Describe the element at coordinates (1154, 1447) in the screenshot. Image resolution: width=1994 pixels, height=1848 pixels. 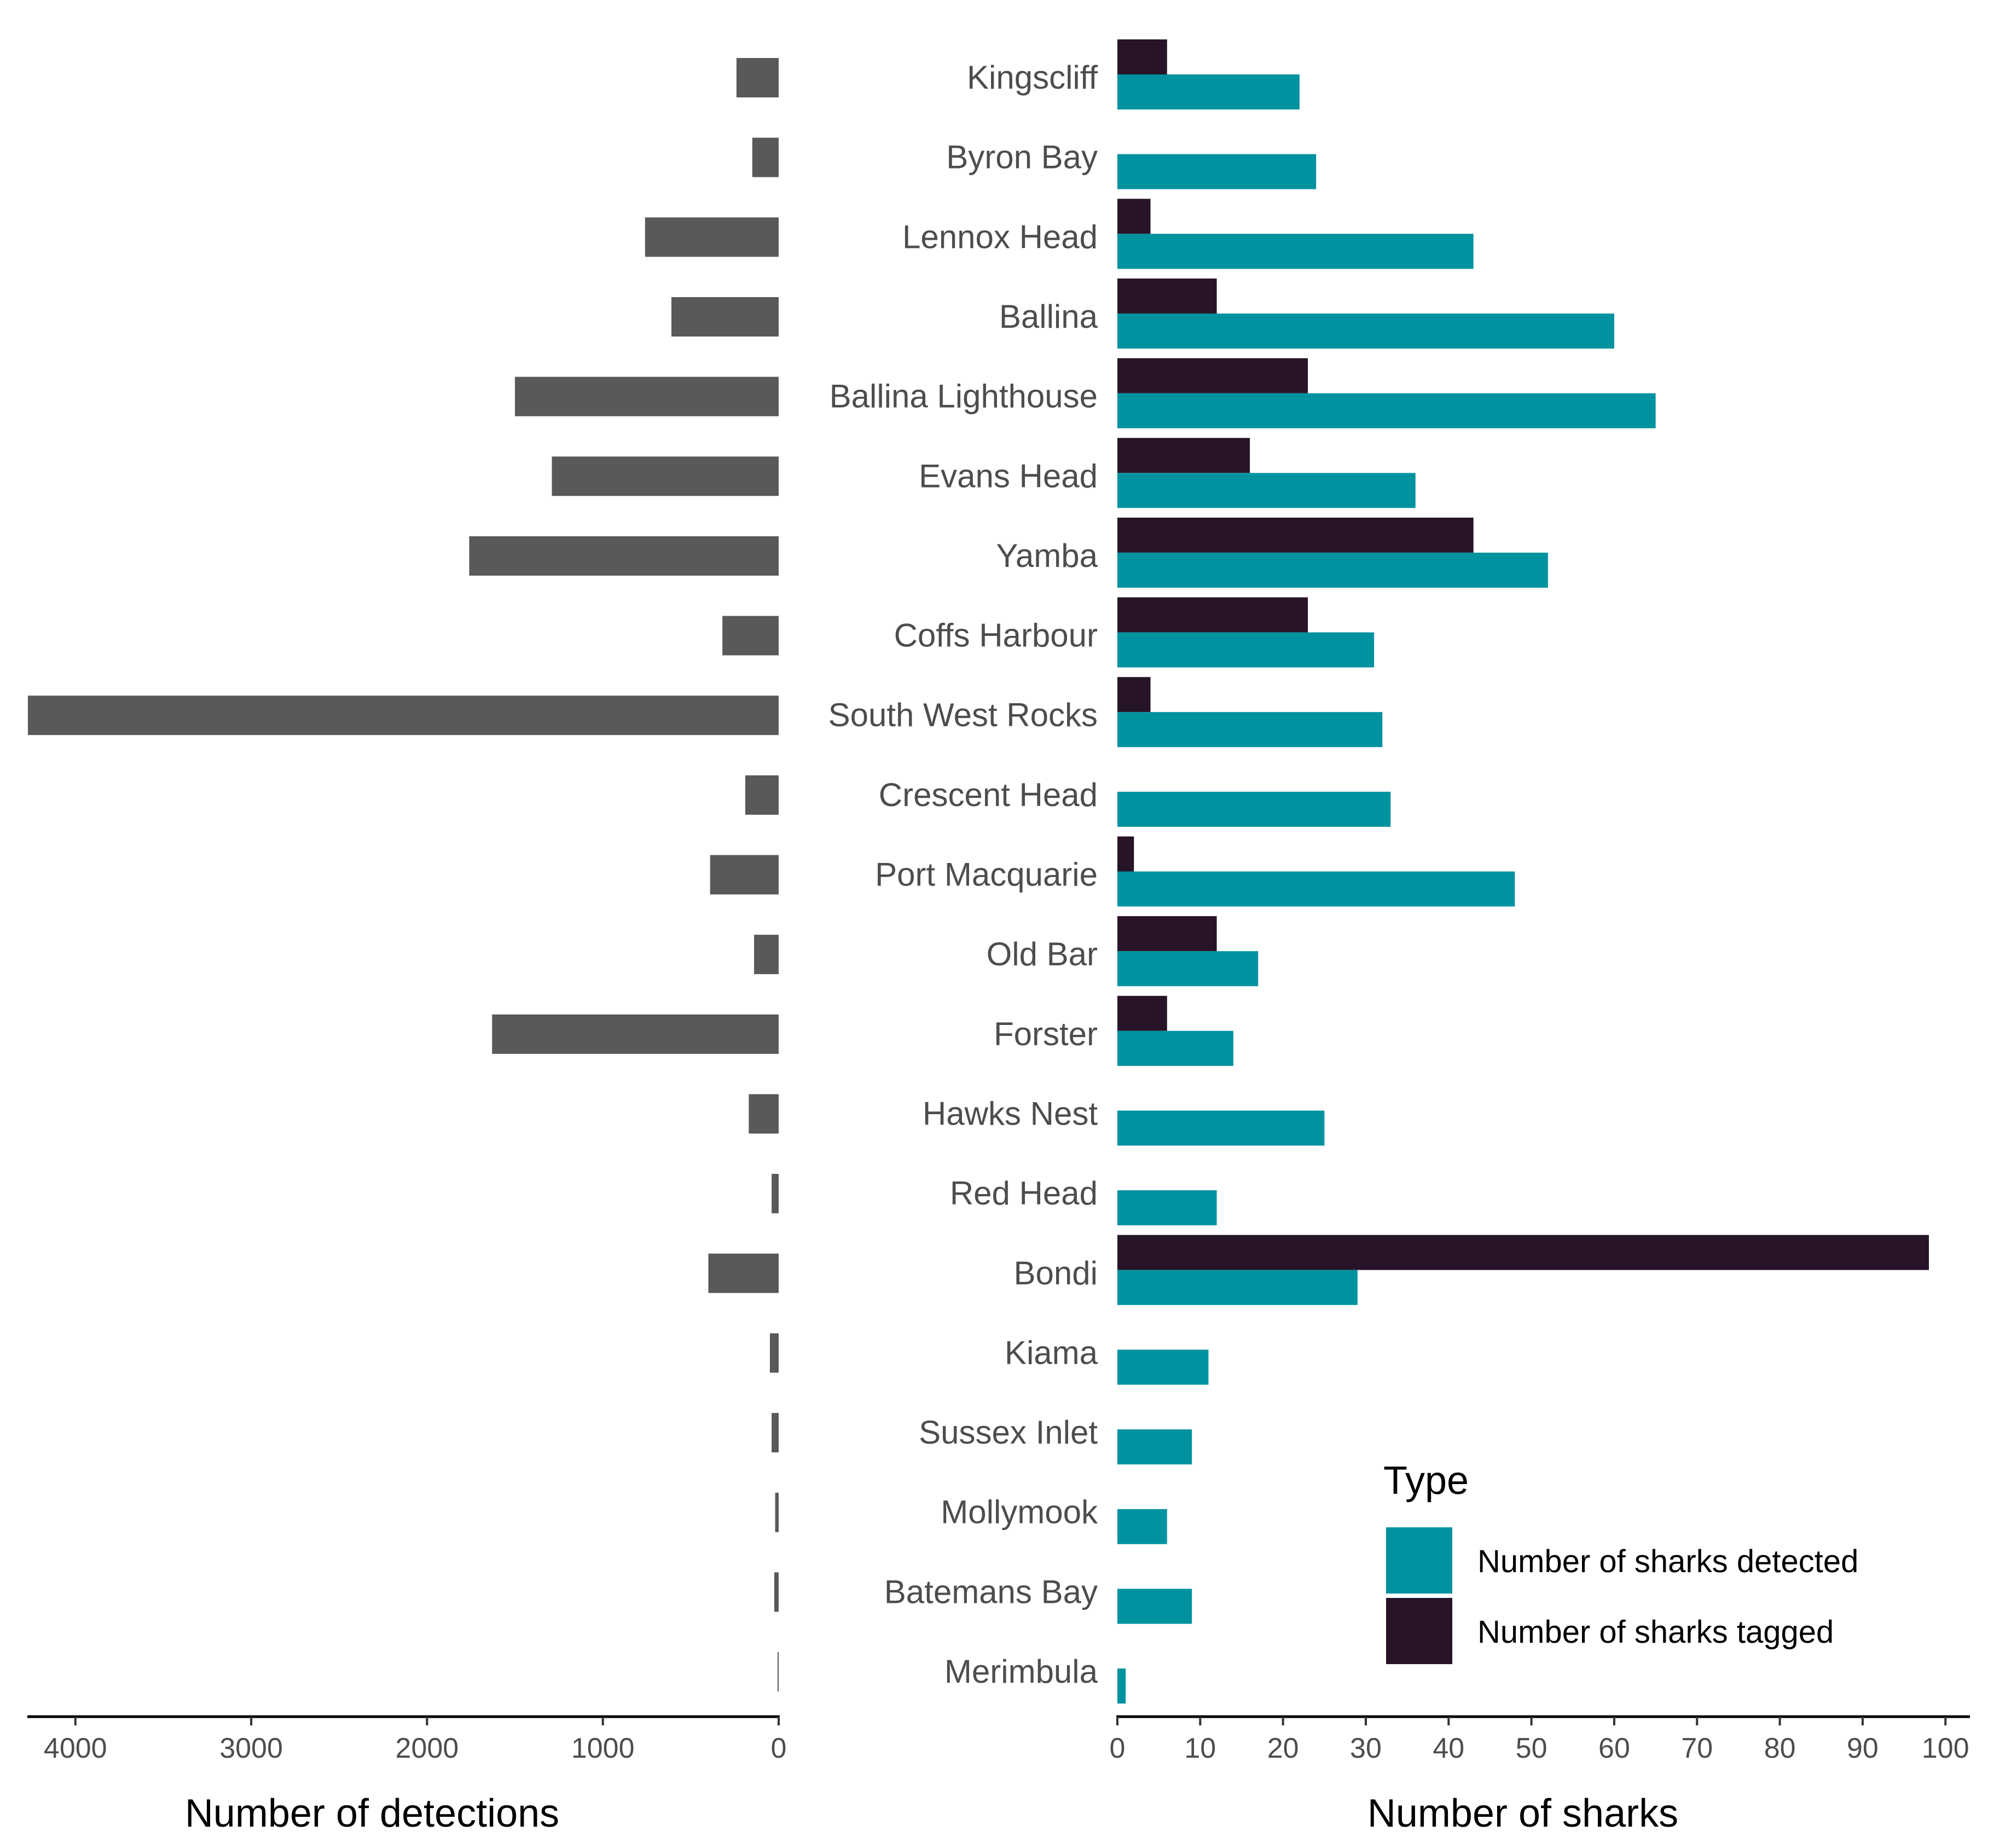
I see `detected-bar-sussex-inlet` at that location.